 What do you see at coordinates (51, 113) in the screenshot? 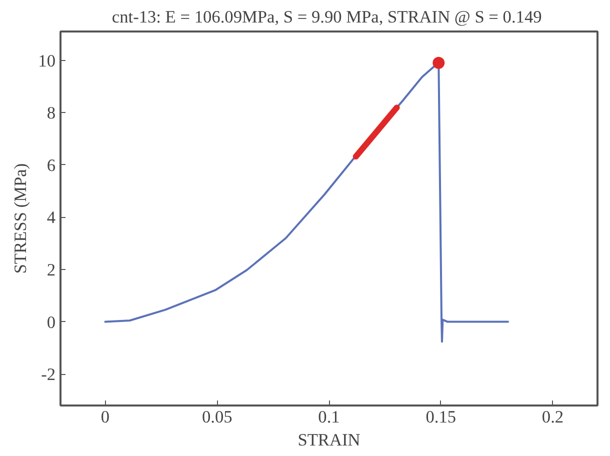
I see `y-tick-label: 8` at bounding box center [51, 113].